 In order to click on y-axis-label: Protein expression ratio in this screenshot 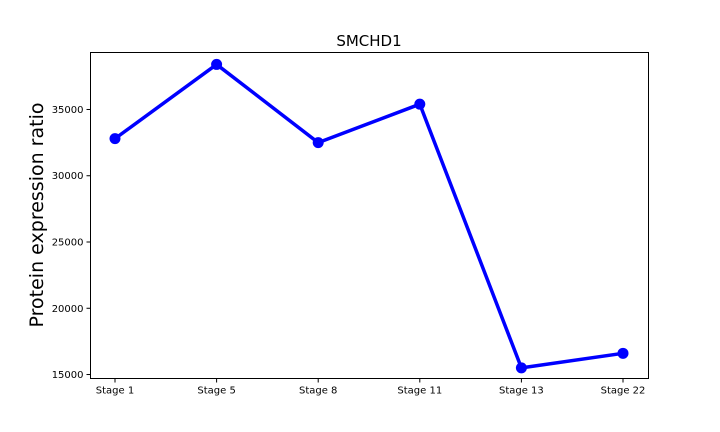, I will do `click(37, 215)`.